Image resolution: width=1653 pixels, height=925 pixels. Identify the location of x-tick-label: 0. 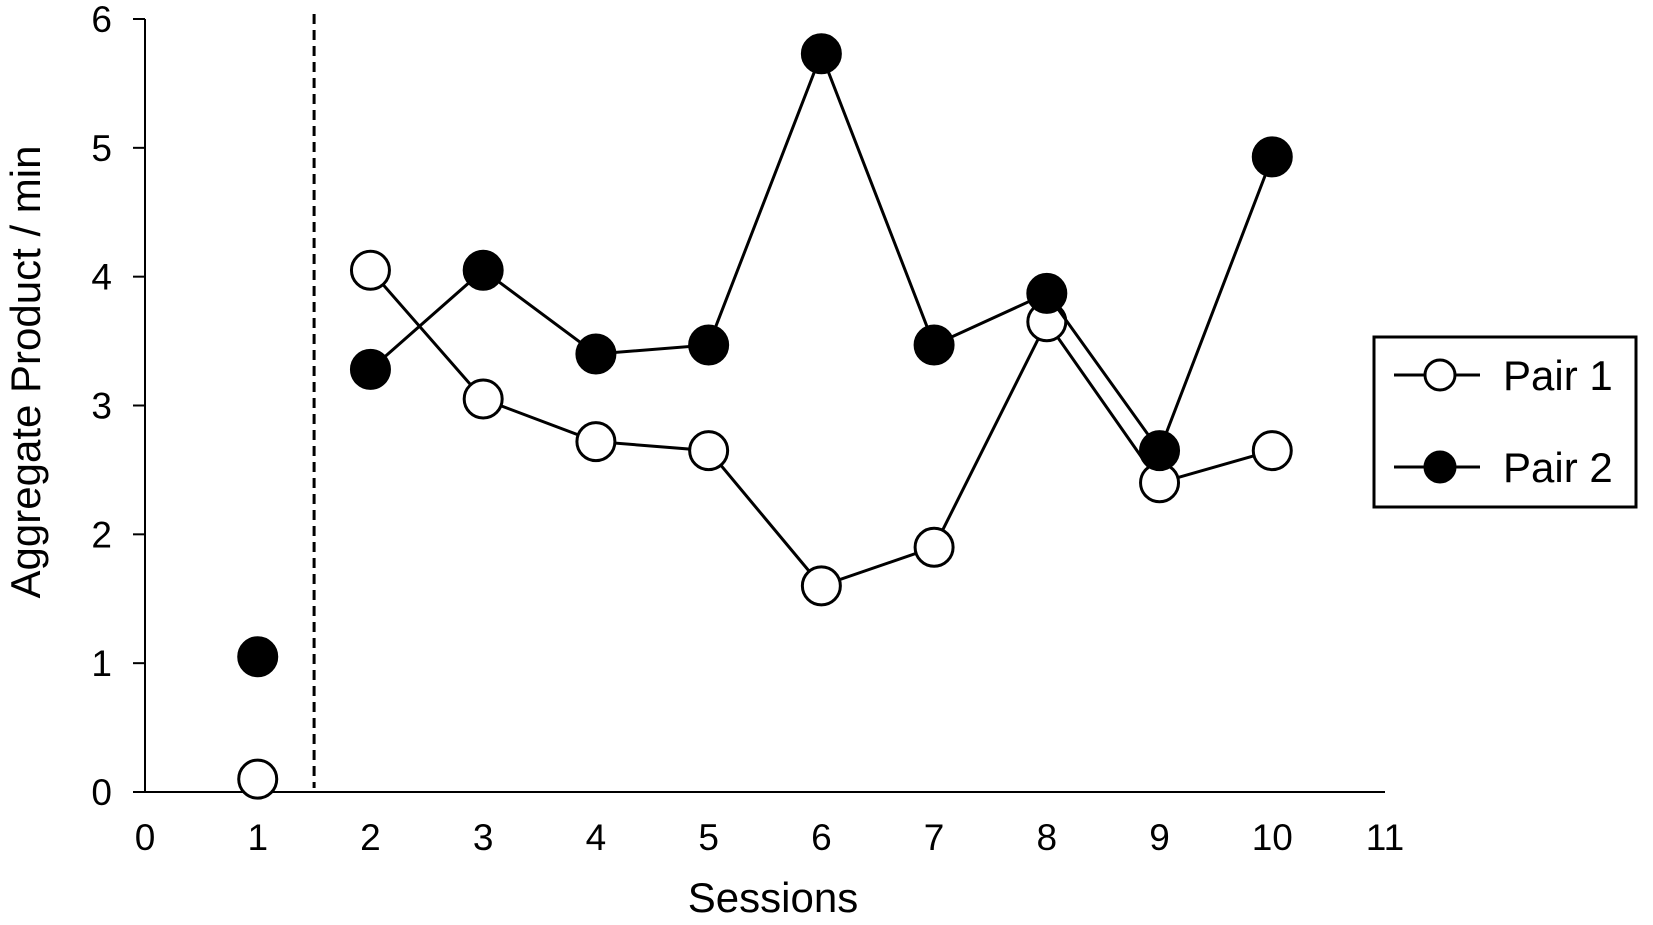
(145, 837).